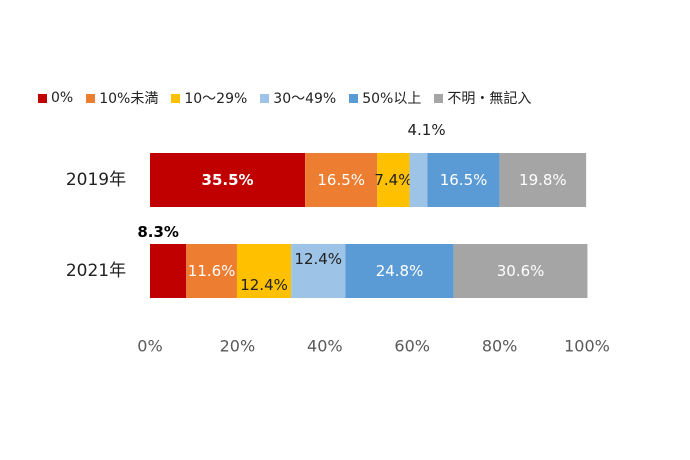 This screenshot has width=690, height=460. I want to click on legend: 0% 10%未満 10～29% 30～49% 50%以上 不明・無記入, so click(291, 98).